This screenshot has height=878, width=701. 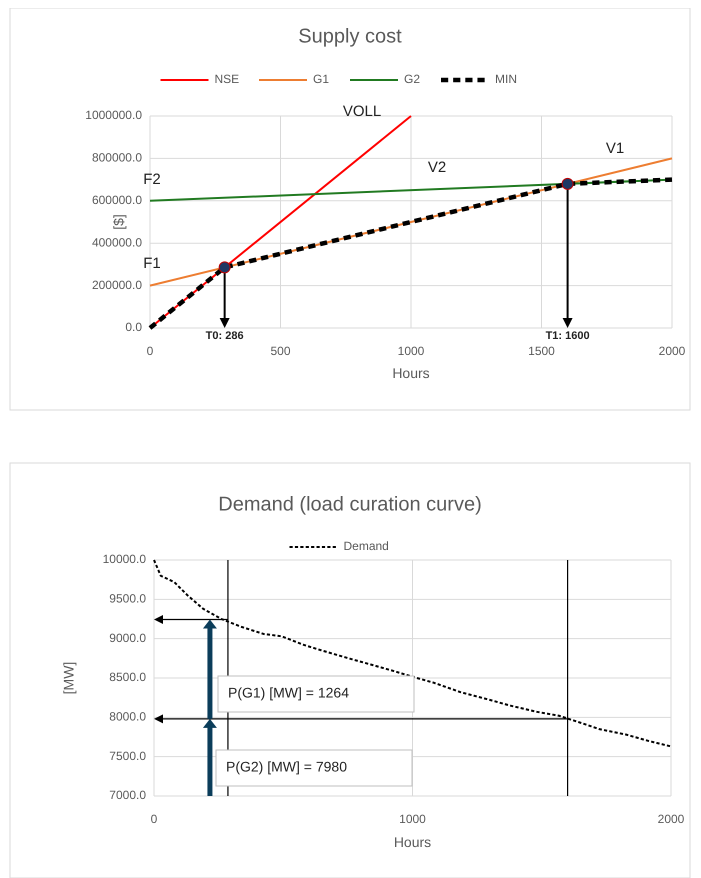 What do you see at coordinates (127, 795) in the screenshot?
I see `y-tick-label: 7000.0` at bounding box center [127, 795].